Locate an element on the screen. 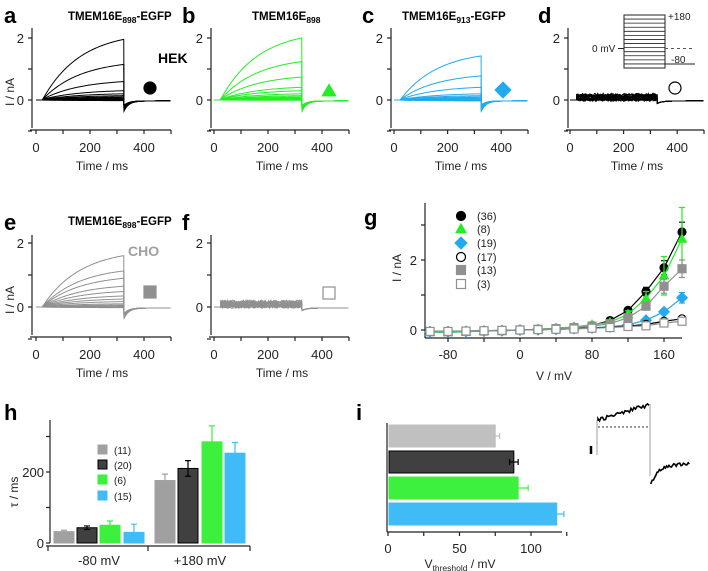 This screenshot has width=708, height=571. marker-open-square-icon is located at coordinates (329, 293).